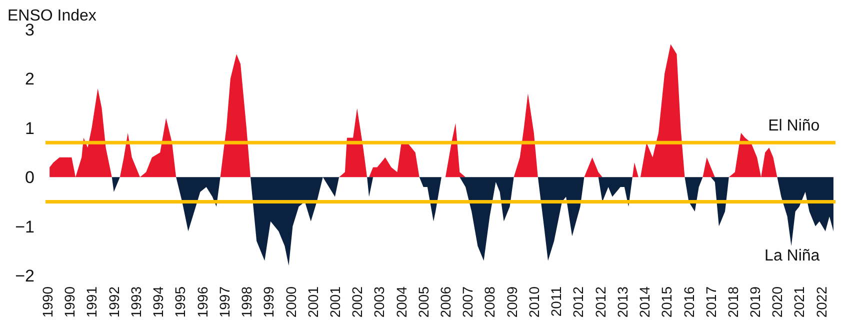 This screenshot has width=850, height=320. What do you see at coordinates (136, 302) in the screenshot?
I see `x-tick-label: 1993` at bounding box center [136, 302].